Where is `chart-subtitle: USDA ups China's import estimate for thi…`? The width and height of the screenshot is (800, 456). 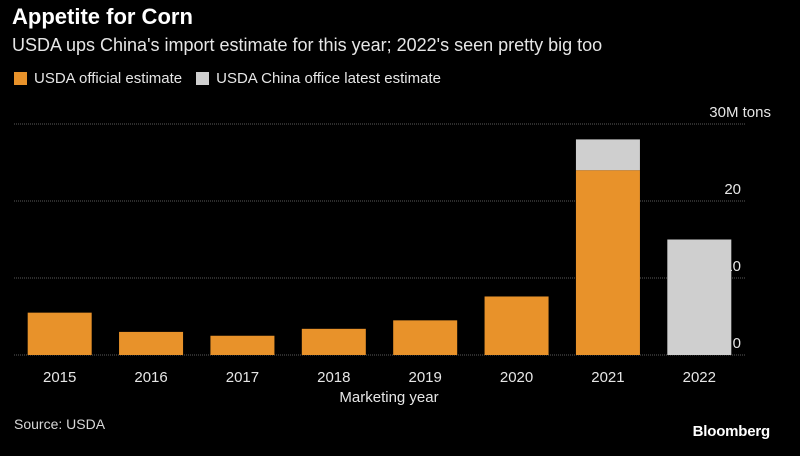 chart-subtitle: USDA ups China's import estimate for thi… is located at coordinates (307, 45).